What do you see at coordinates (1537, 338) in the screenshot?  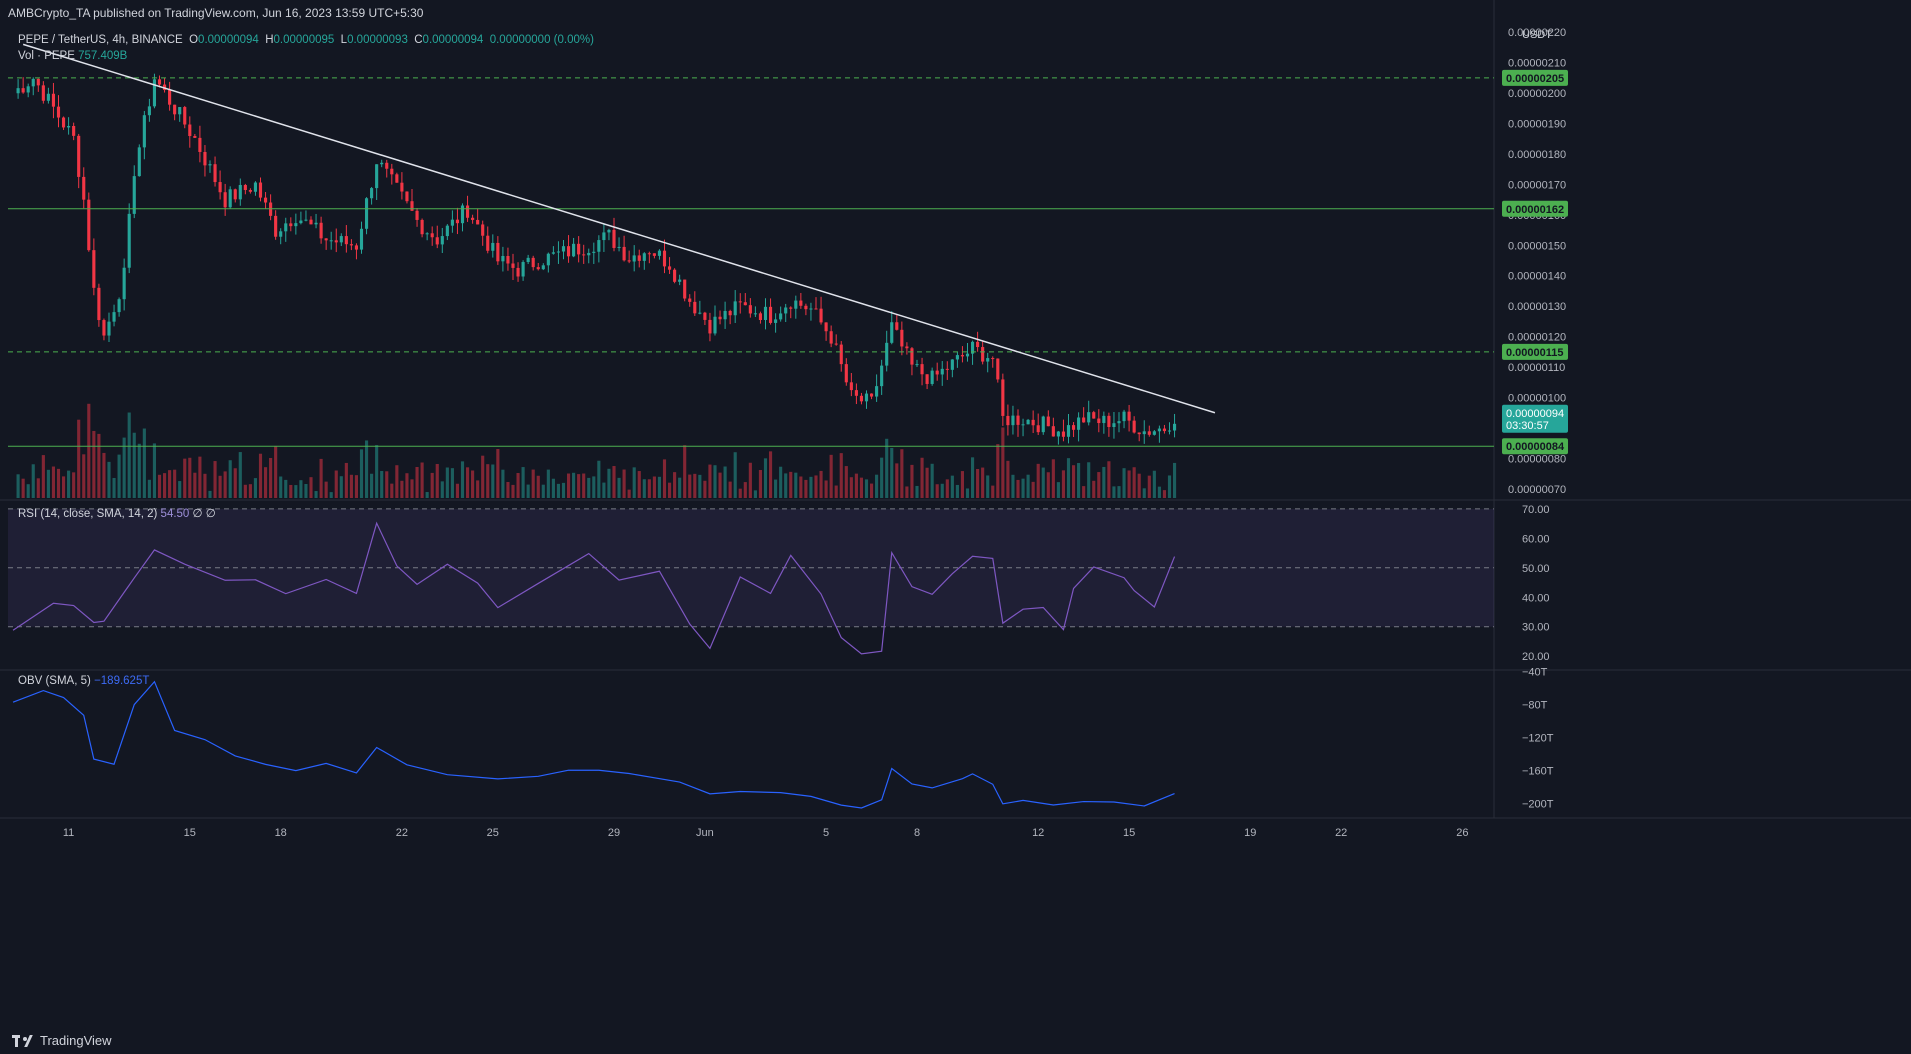 I see `price-tick-label: 0.00000120` at bounding box center [1537, 338].